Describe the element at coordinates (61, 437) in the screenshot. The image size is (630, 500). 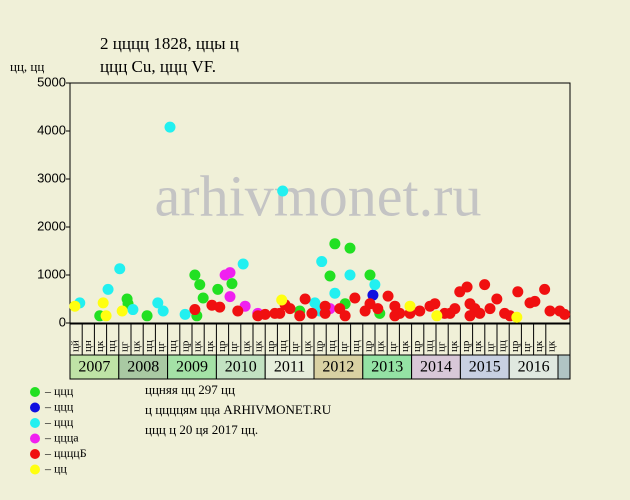
I see `legend-label: – цццa` at that location.